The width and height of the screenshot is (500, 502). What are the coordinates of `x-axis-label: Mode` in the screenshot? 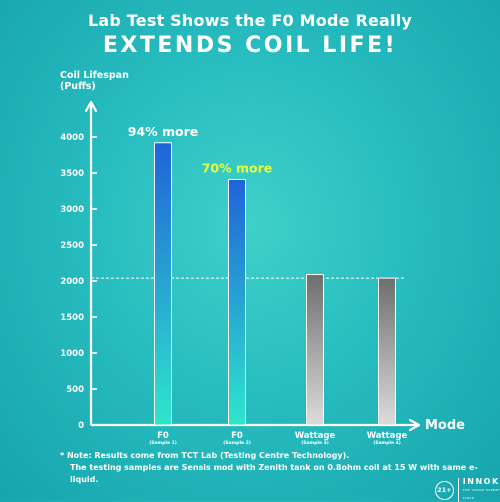 It's located at (445, 425).